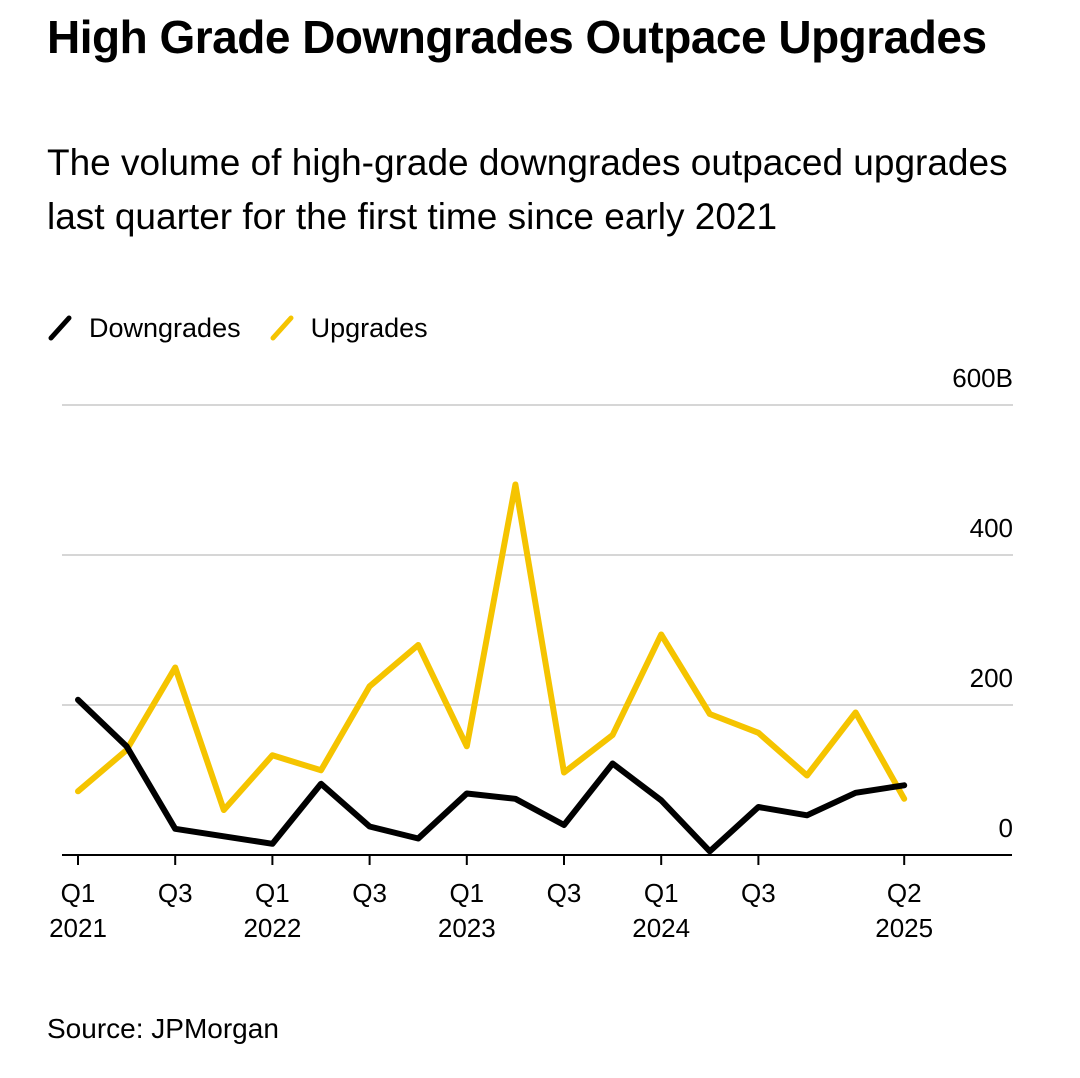 This screenshot has height=1078, width=1080. I want to click on legend-item-downgrades: Downgrades, so click(144, 328).